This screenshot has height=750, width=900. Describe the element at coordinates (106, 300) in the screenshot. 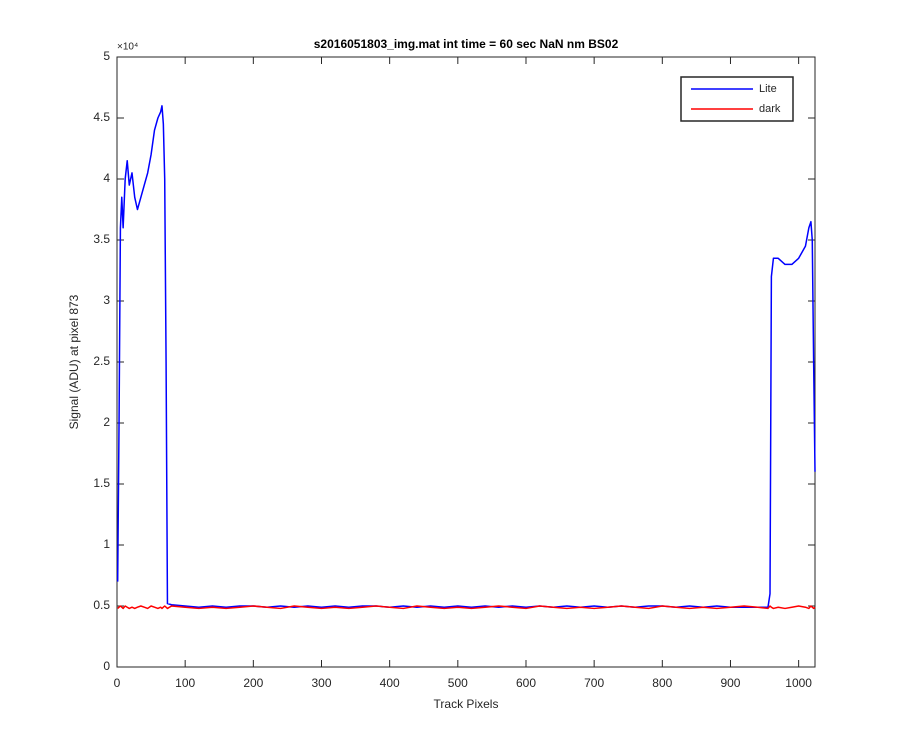

I see `y-tick-label: 3` at that location.